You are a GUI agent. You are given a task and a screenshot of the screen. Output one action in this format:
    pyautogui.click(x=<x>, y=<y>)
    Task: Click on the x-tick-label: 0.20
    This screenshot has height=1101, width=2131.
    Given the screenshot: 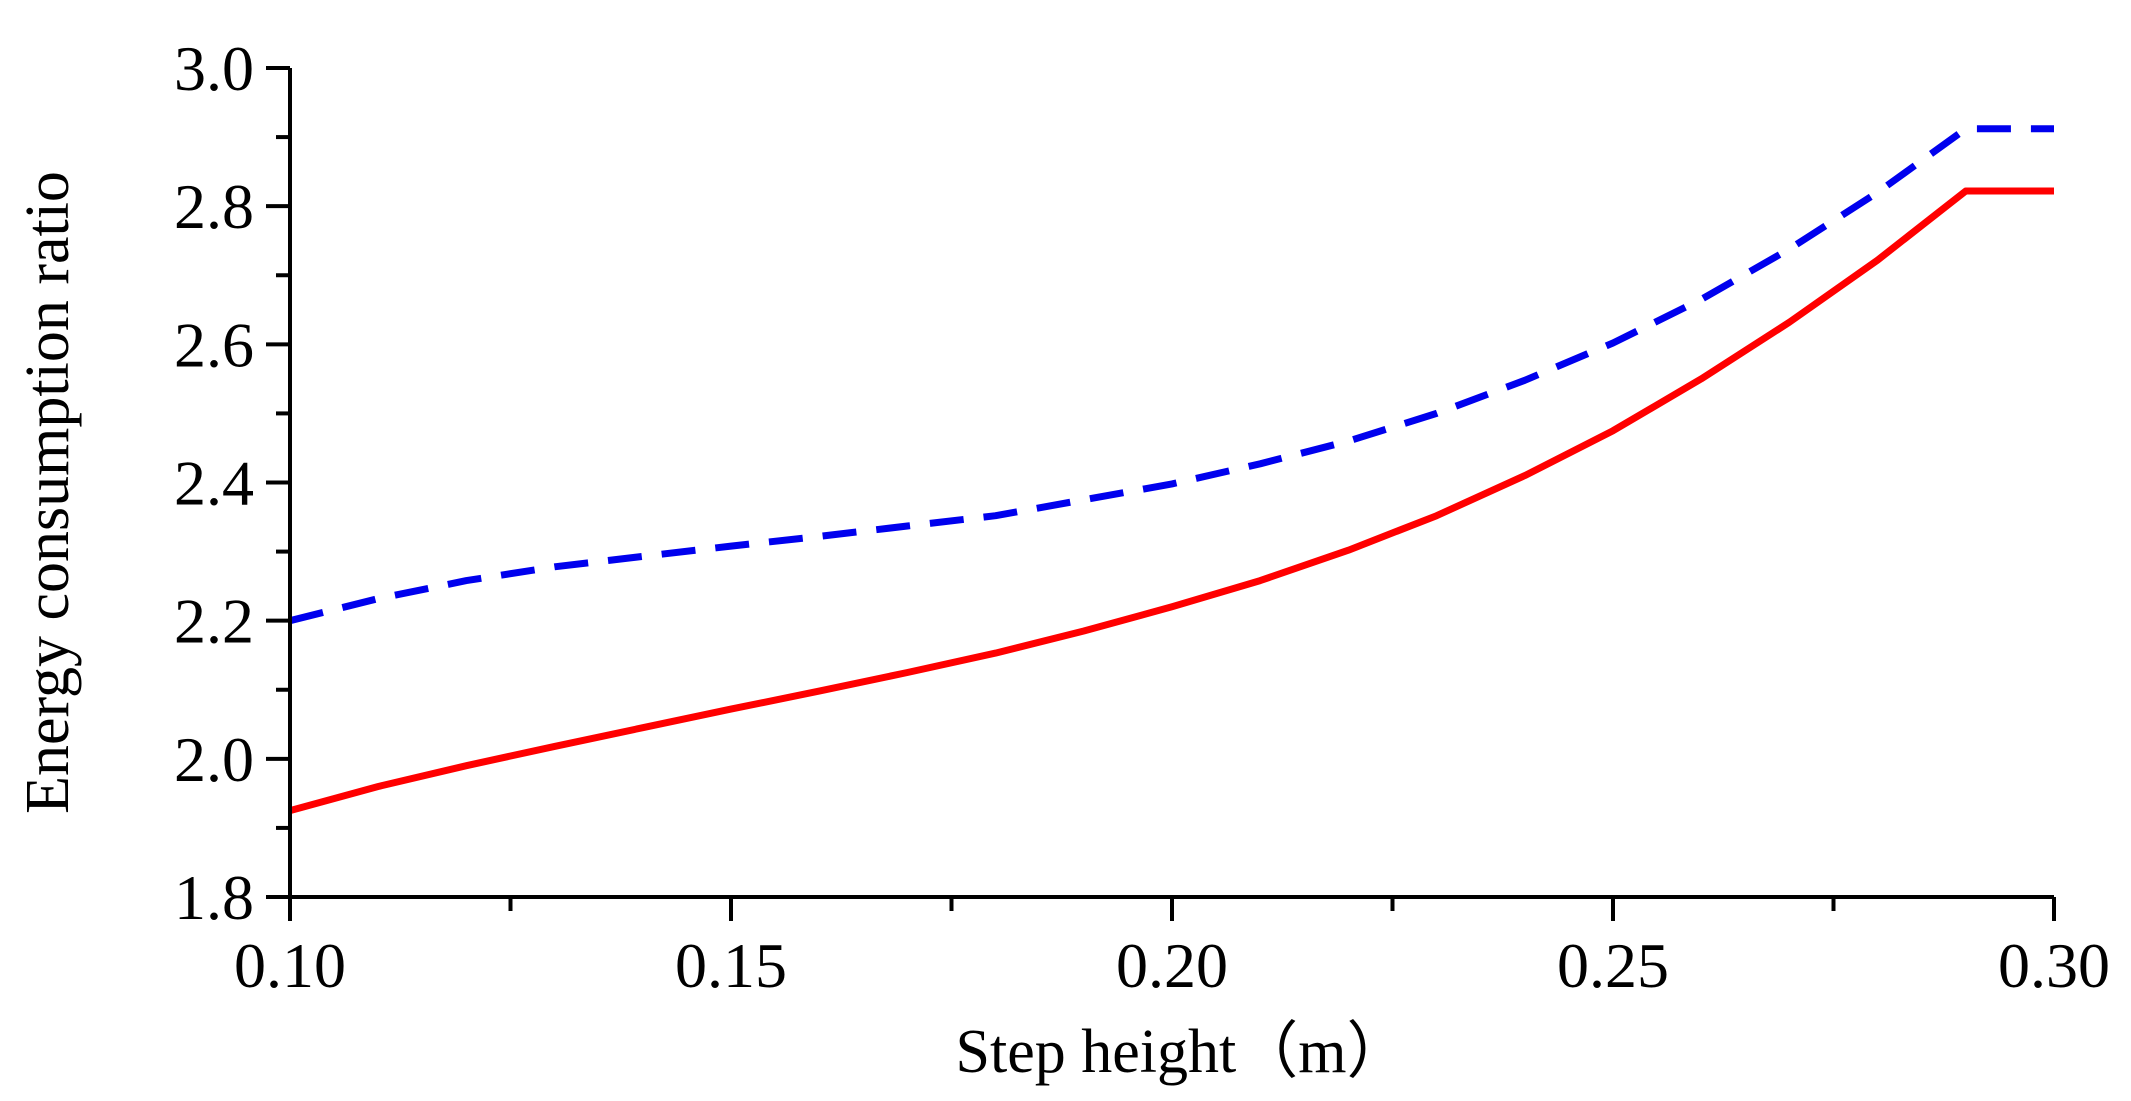 What is the action you would take?
    pyautogui.click(x=1172, y=965)
    